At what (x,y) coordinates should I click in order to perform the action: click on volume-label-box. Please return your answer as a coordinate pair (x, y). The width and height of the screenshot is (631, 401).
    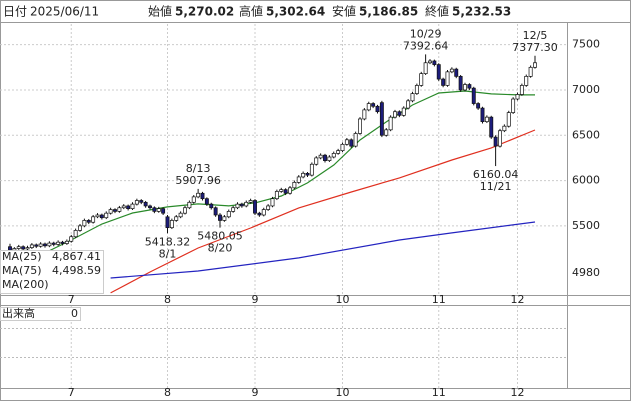
    Looking at the image, I should click on (40, 314).